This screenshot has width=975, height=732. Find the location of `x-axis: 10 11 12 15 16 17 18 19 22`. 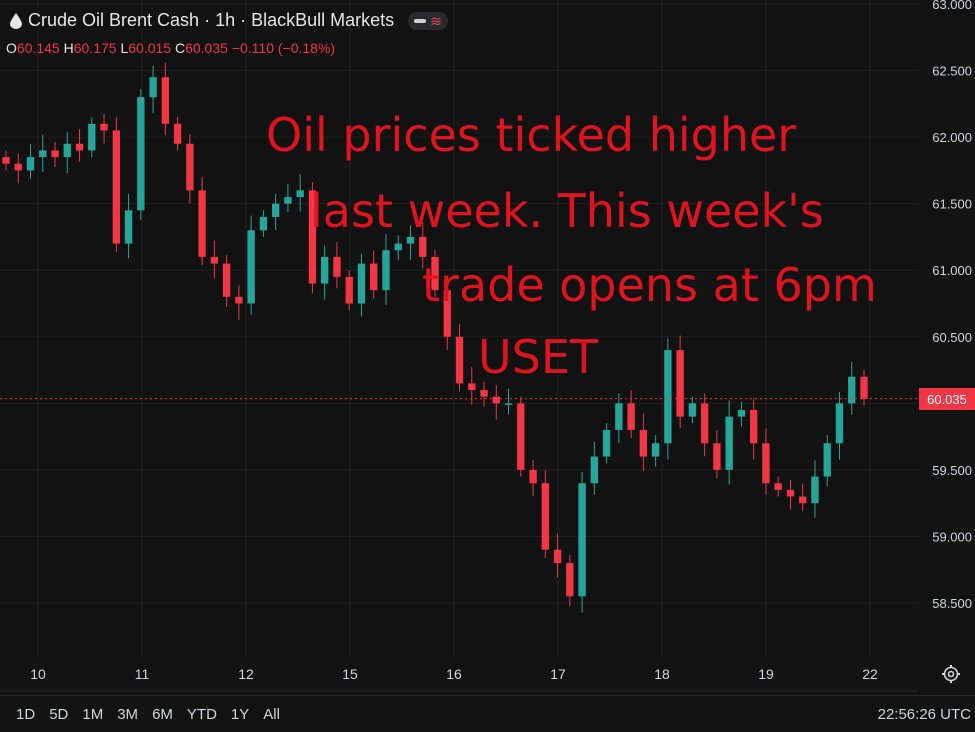

x-axis: 10 11 12 15 16 17 18 19 22 is located at coordinates (459, 679).